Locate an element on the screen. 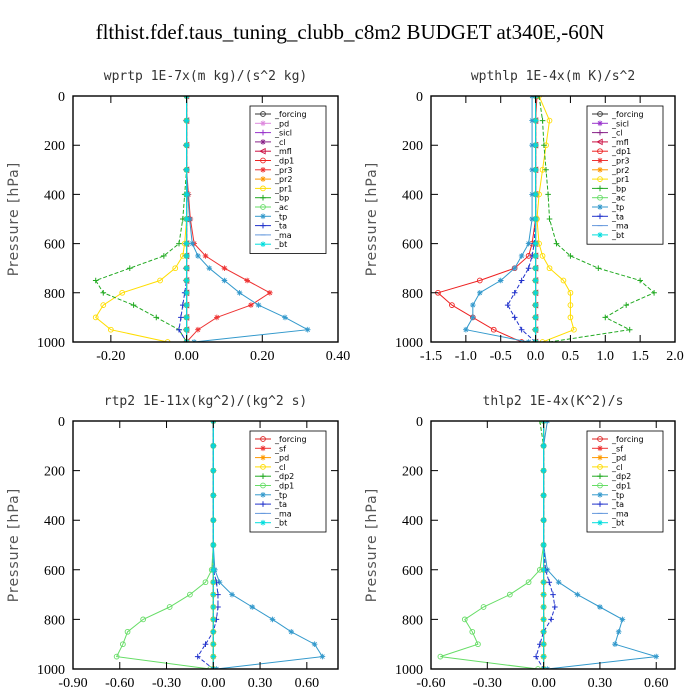  y-tick-label: 200 is located at coordinates (54, 146).